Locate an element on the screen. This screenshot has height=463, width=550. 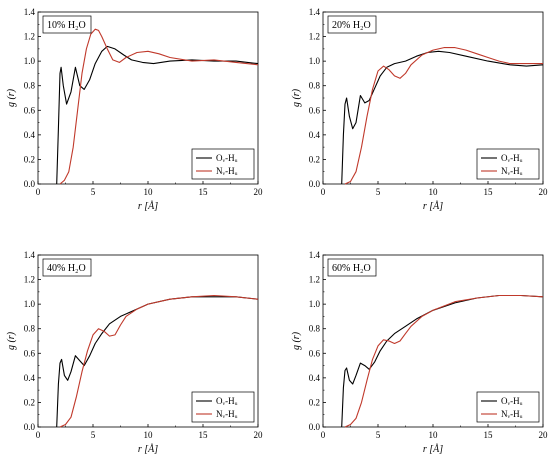
panel-label: 10% H₂O is located at coordinates (66, 25).